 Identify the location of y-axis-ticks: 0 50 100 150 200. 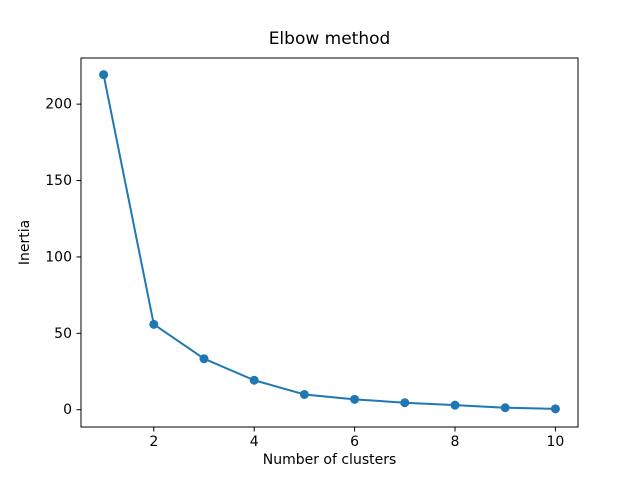
(63, 257).